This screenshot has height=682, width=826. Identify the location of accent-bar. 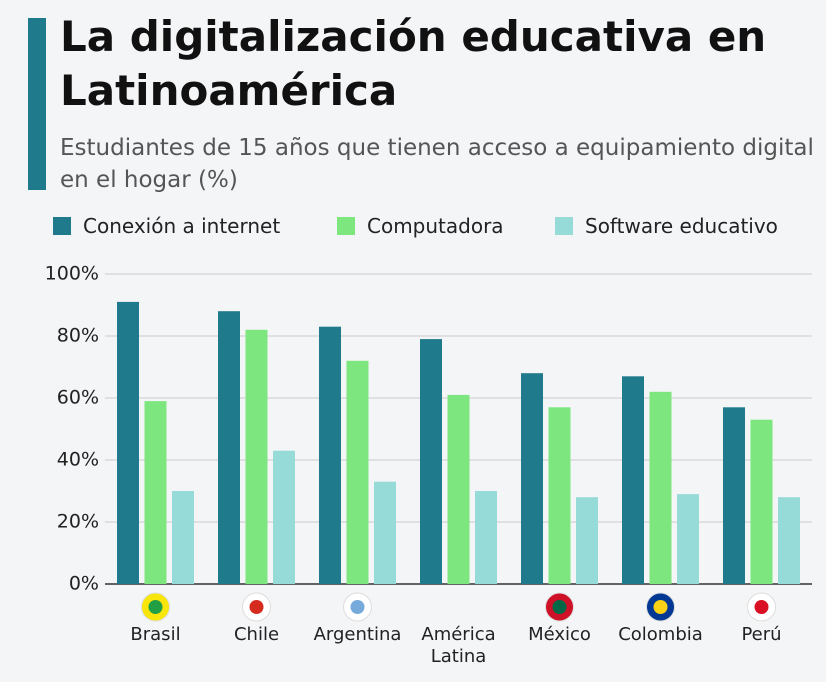
(37, 104).